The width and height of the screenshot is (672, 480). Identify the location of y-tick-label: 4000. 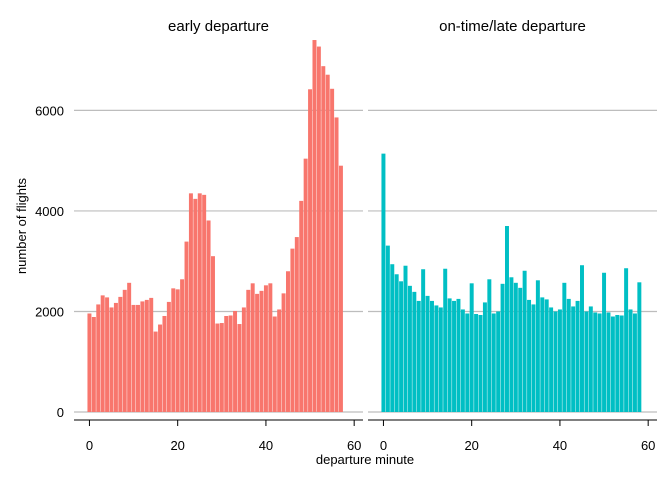
(49, 211).